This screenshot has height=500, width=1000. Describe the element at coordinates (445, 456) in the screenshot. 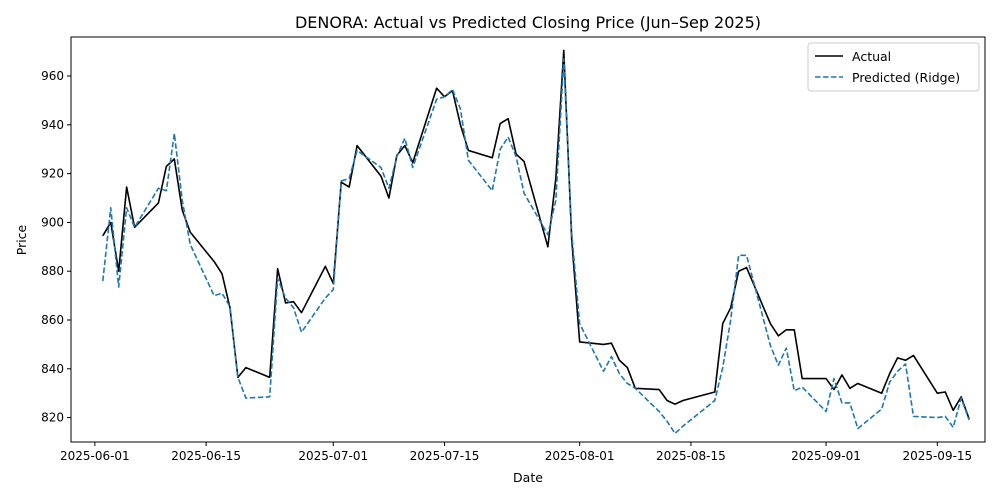

I see `x-tick-label: 2025-07-15` at that location.